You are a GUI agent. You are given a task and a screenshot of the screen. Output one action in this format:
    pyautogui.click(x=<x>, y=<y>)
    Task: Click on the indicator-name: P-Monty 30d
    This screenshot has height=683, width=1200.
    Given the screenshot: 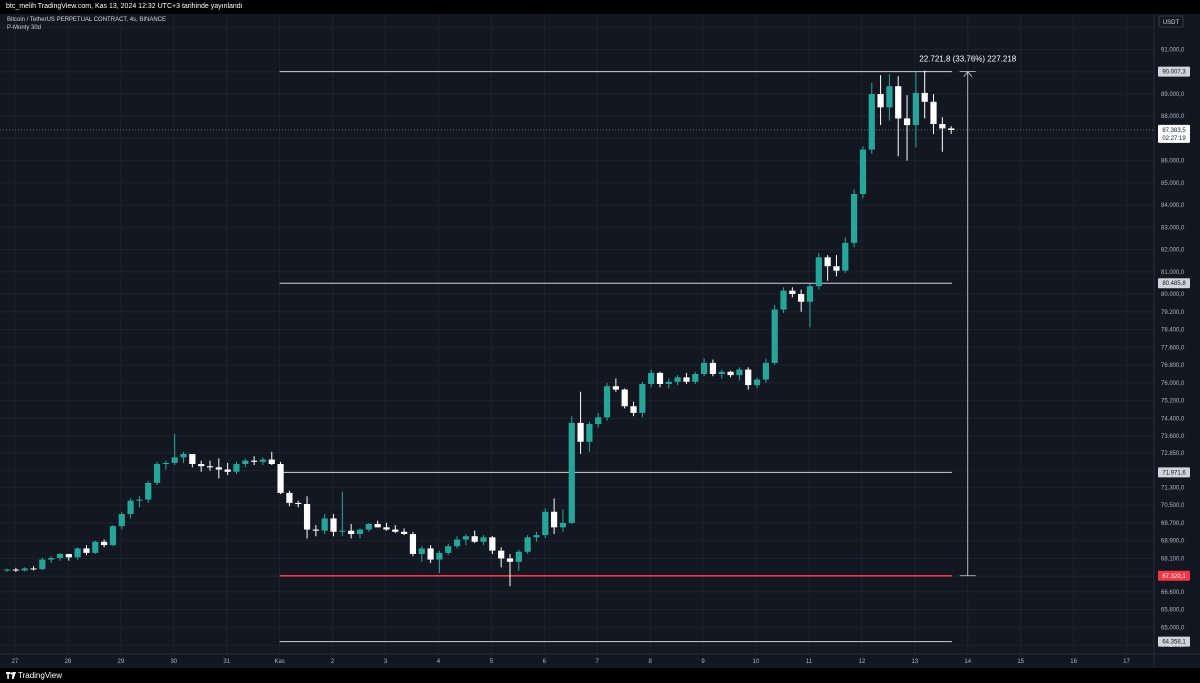 What is the action you would take?
    pyautogui.click(x=24, y=28)
    